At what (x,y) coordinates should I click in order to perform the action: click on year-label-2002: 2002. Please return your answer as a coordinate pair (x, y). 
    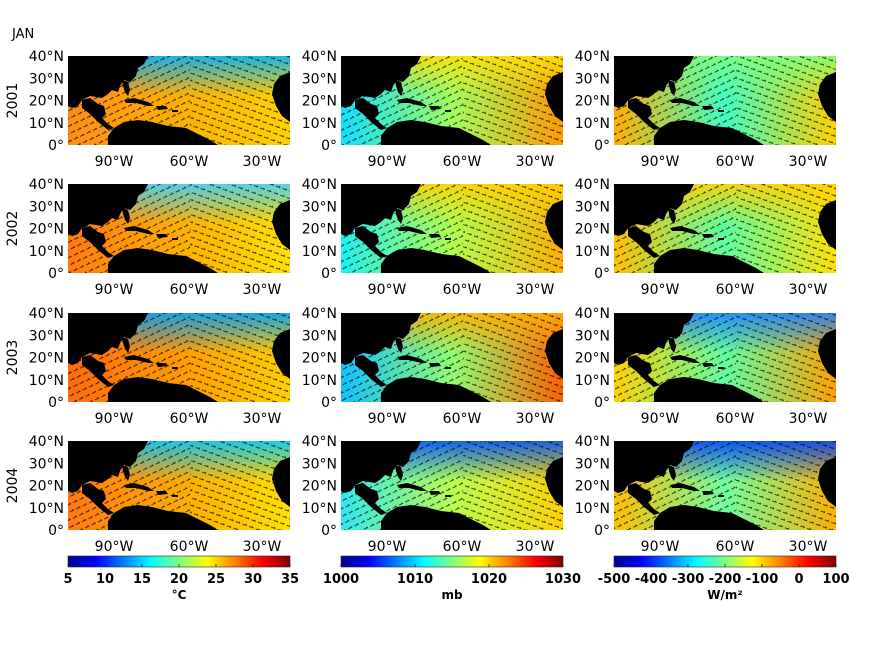
    Looking at the image, I should click on (13, 229).